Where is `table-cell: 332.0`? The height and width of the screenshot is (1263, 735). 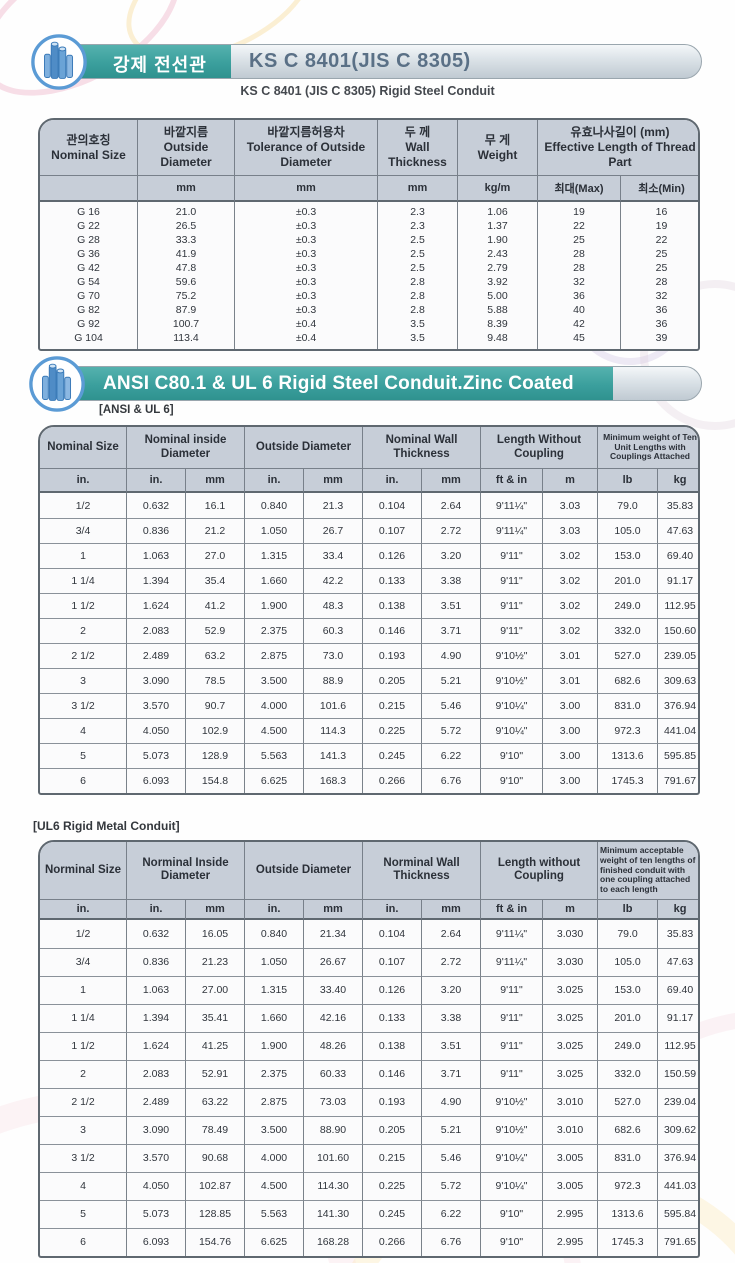 table-cell: 332.0 is located at coordinates (627, 630).